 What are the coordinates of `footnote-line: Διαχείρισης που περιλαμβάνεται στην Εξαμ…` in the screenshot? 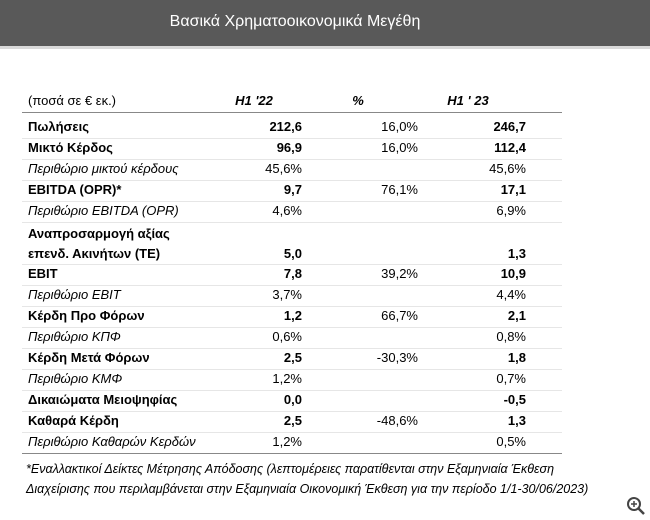 It's located at (307, 489).